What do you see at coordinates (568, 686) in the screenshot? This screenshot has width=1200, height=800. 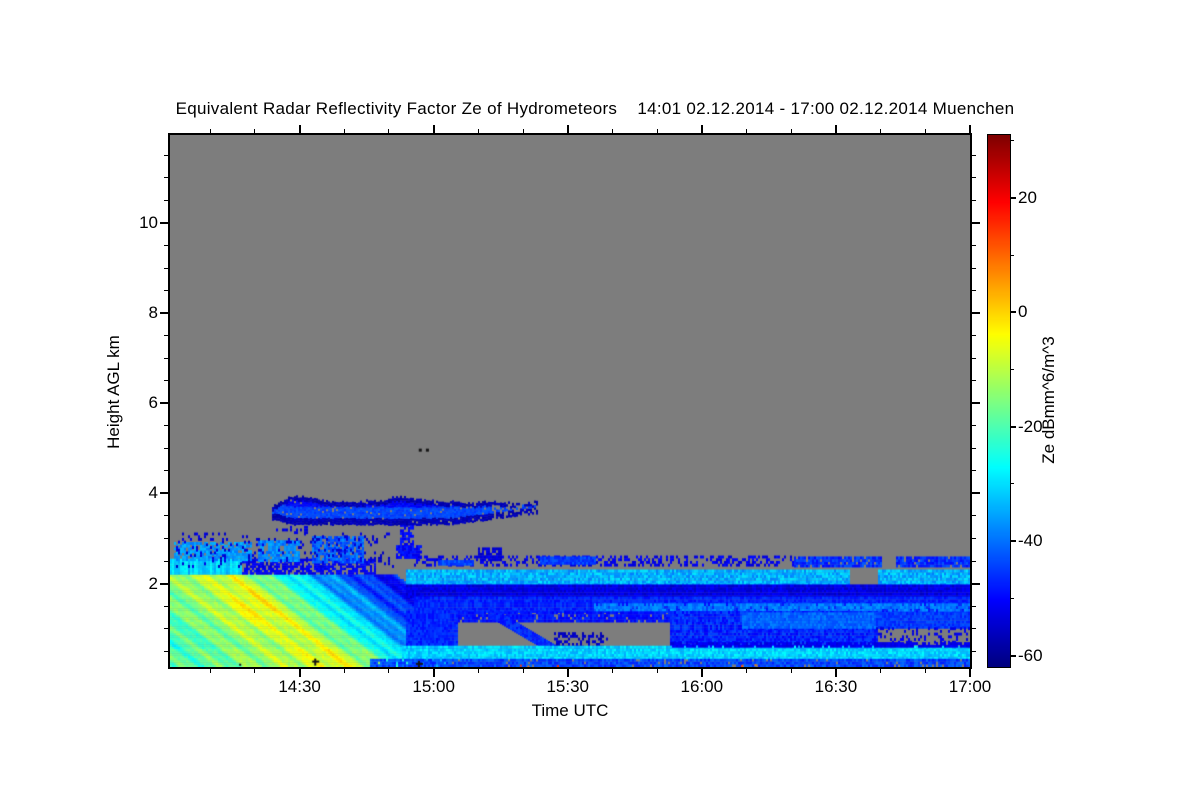 I see `x-tick-label: 15:30` at bounding box center [568, 686].